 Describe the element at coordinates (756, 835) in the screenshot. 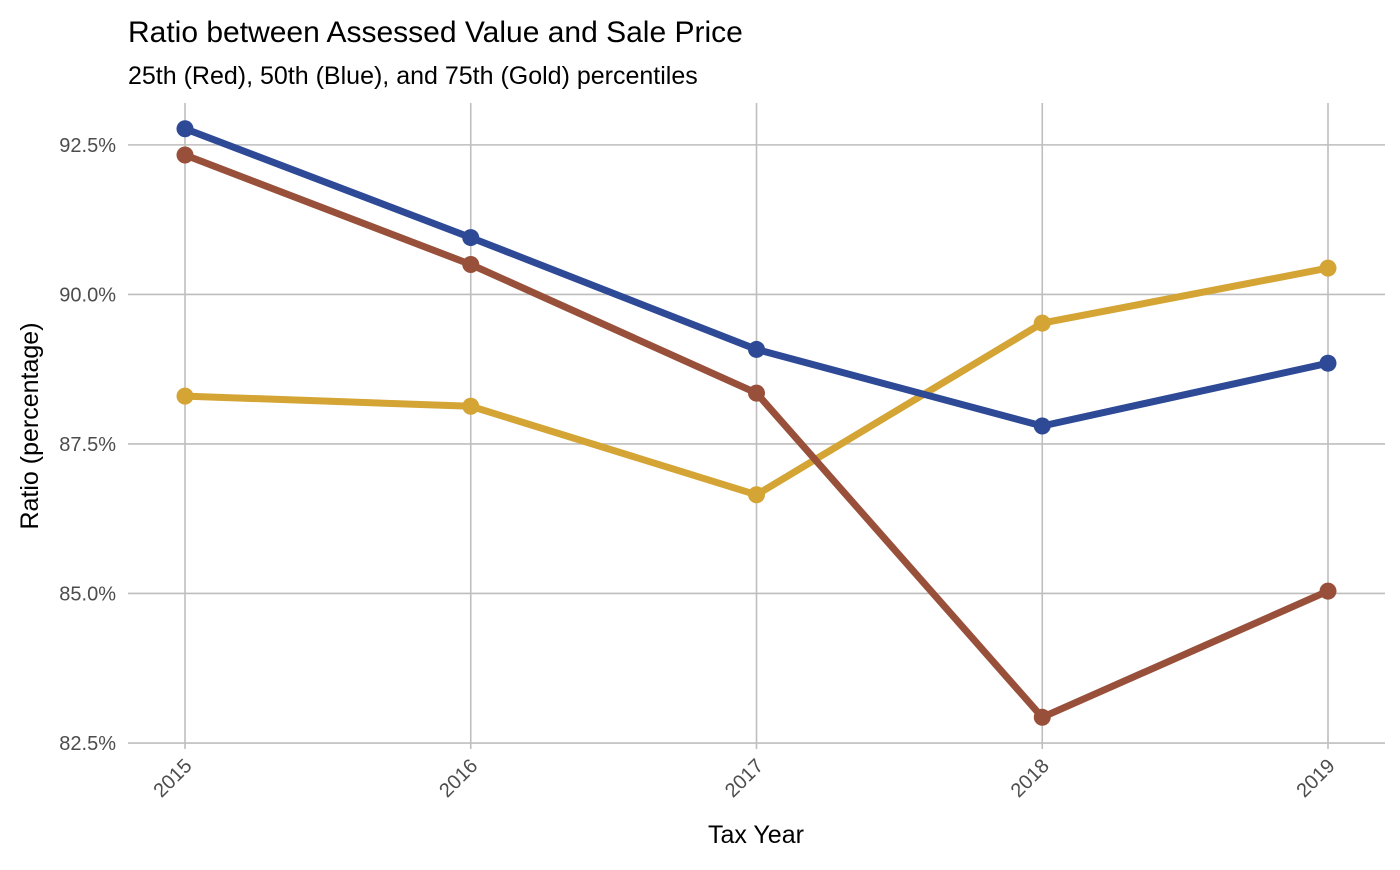

I see `x-axis-title: Tax Year` at that location.